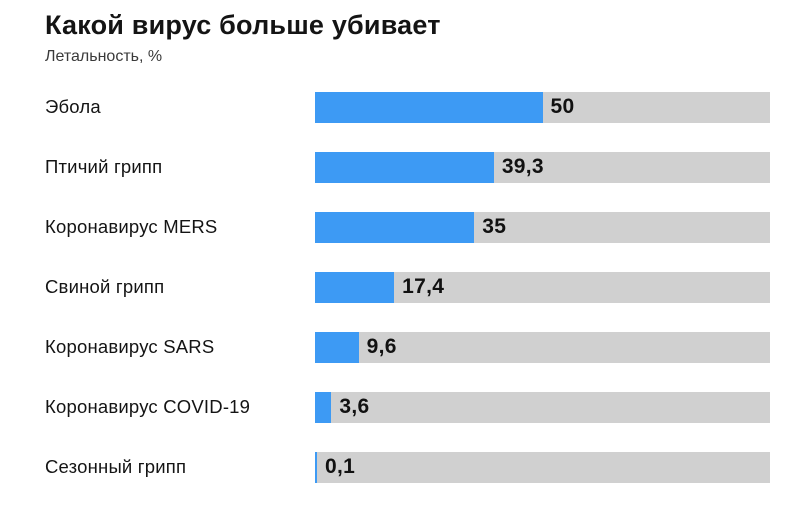  What do you see at coordinates (354, 407) in the screenshot?
I see `value-label: 3,6` at bounding box center [354, 407].